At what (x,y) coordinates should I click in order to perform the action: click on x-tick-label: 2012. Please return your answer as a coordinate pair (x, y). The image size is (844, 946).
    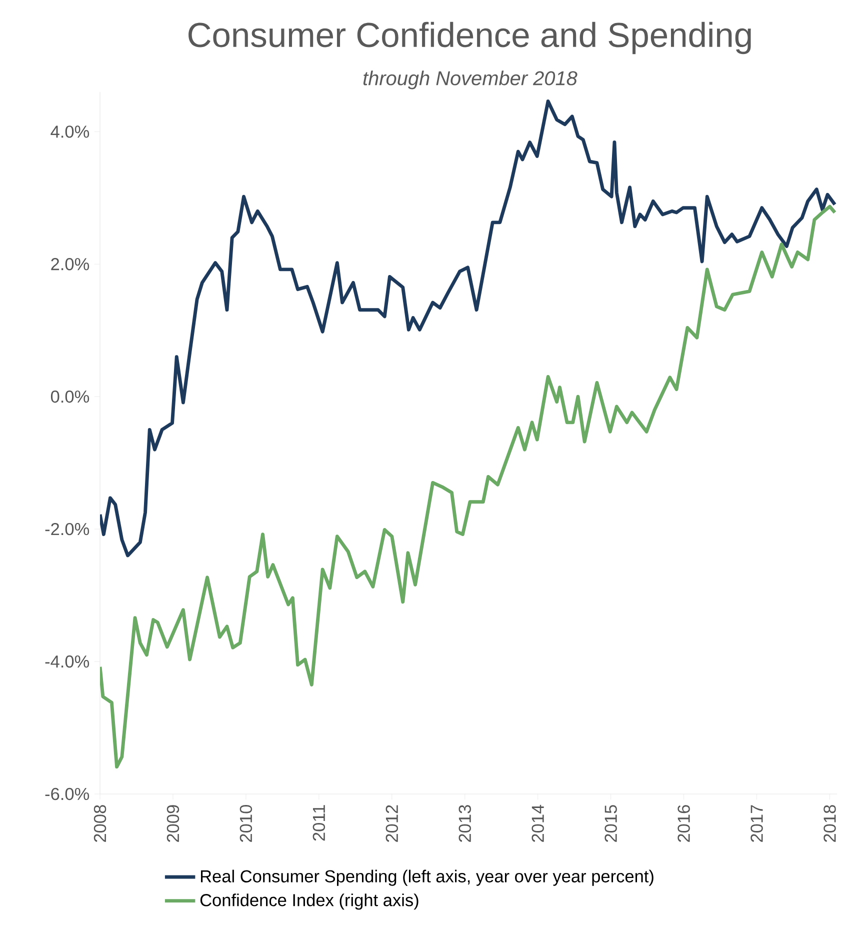
    Looking at the image, I should click on (392, 823).